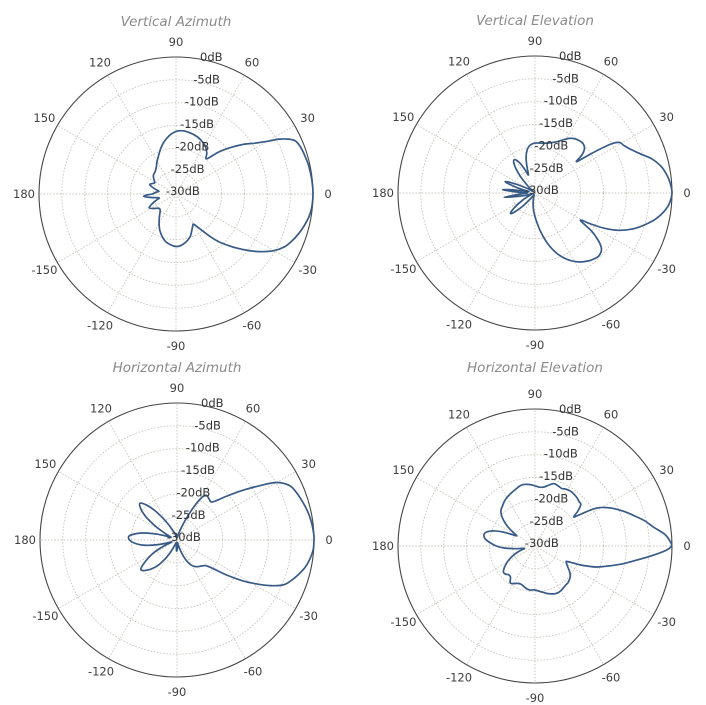 This screenshot has width=706, height=705. Describe the element at coordinates (459, 414) in the screenshot. I see `angle-tick-label: 120` at that location.